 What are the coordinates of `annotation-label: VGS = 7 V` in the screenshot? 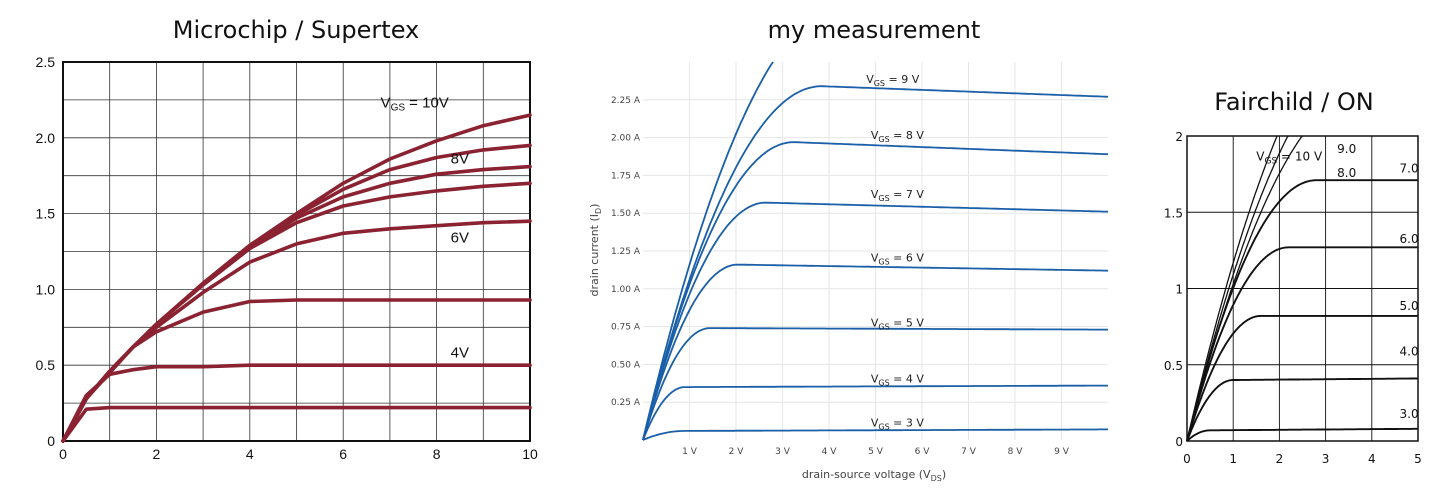 It's located at (898, 195).